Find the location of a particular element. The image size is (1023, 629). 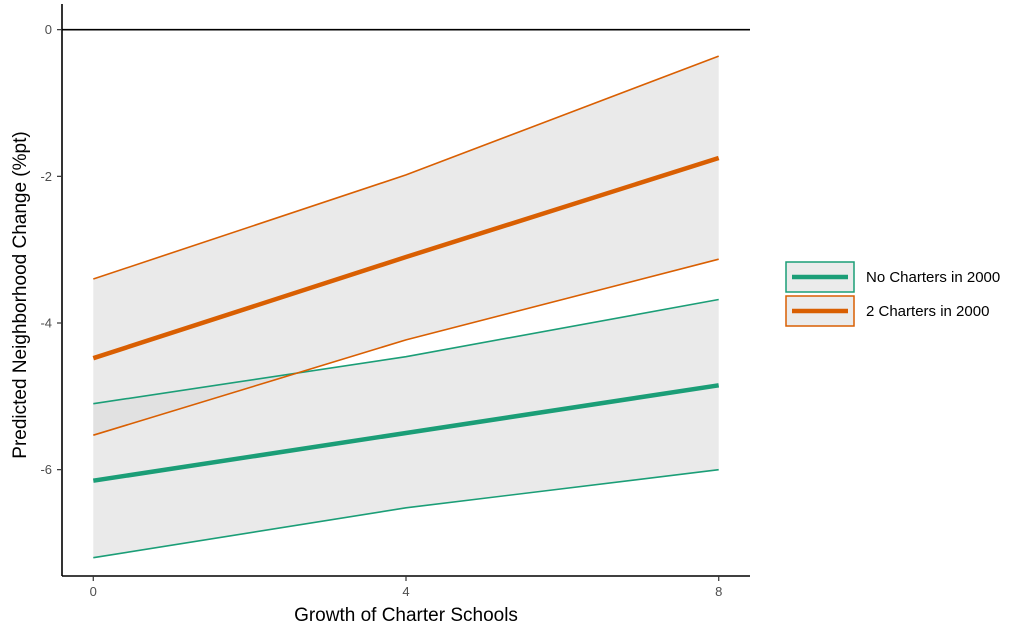

upper-bound-line-no-charters-in-2000 is located at coordinates (406, 351).